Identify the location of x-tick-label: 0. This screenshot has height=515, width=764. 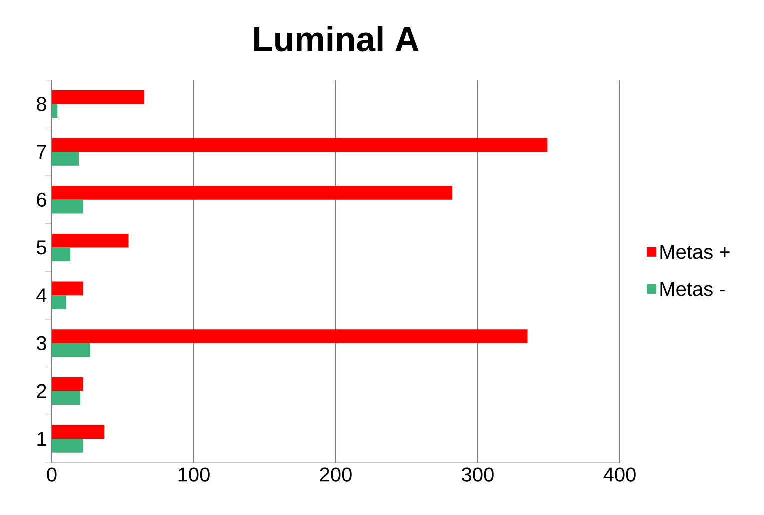
(52, 475).